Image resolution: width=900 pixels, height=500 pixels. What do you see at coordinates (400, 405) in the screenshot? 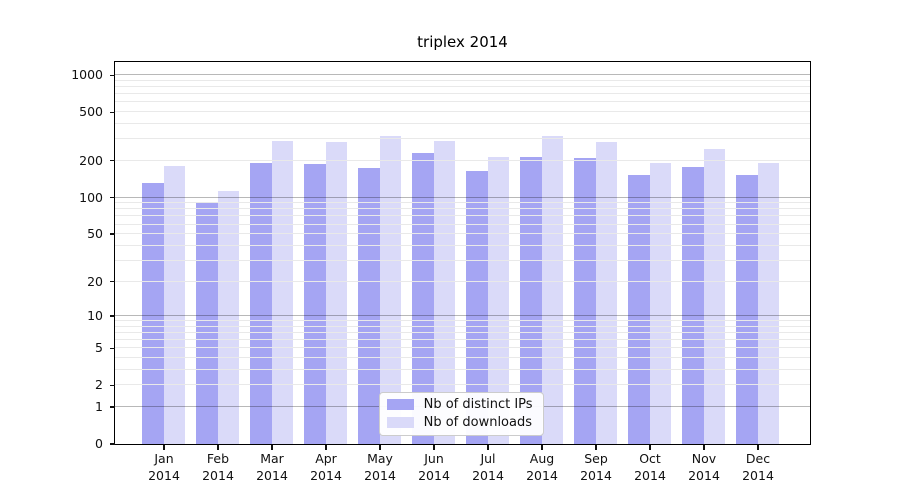
I see `legend-swatch-distinct-ips-icon` at bounding box center [400, 405].